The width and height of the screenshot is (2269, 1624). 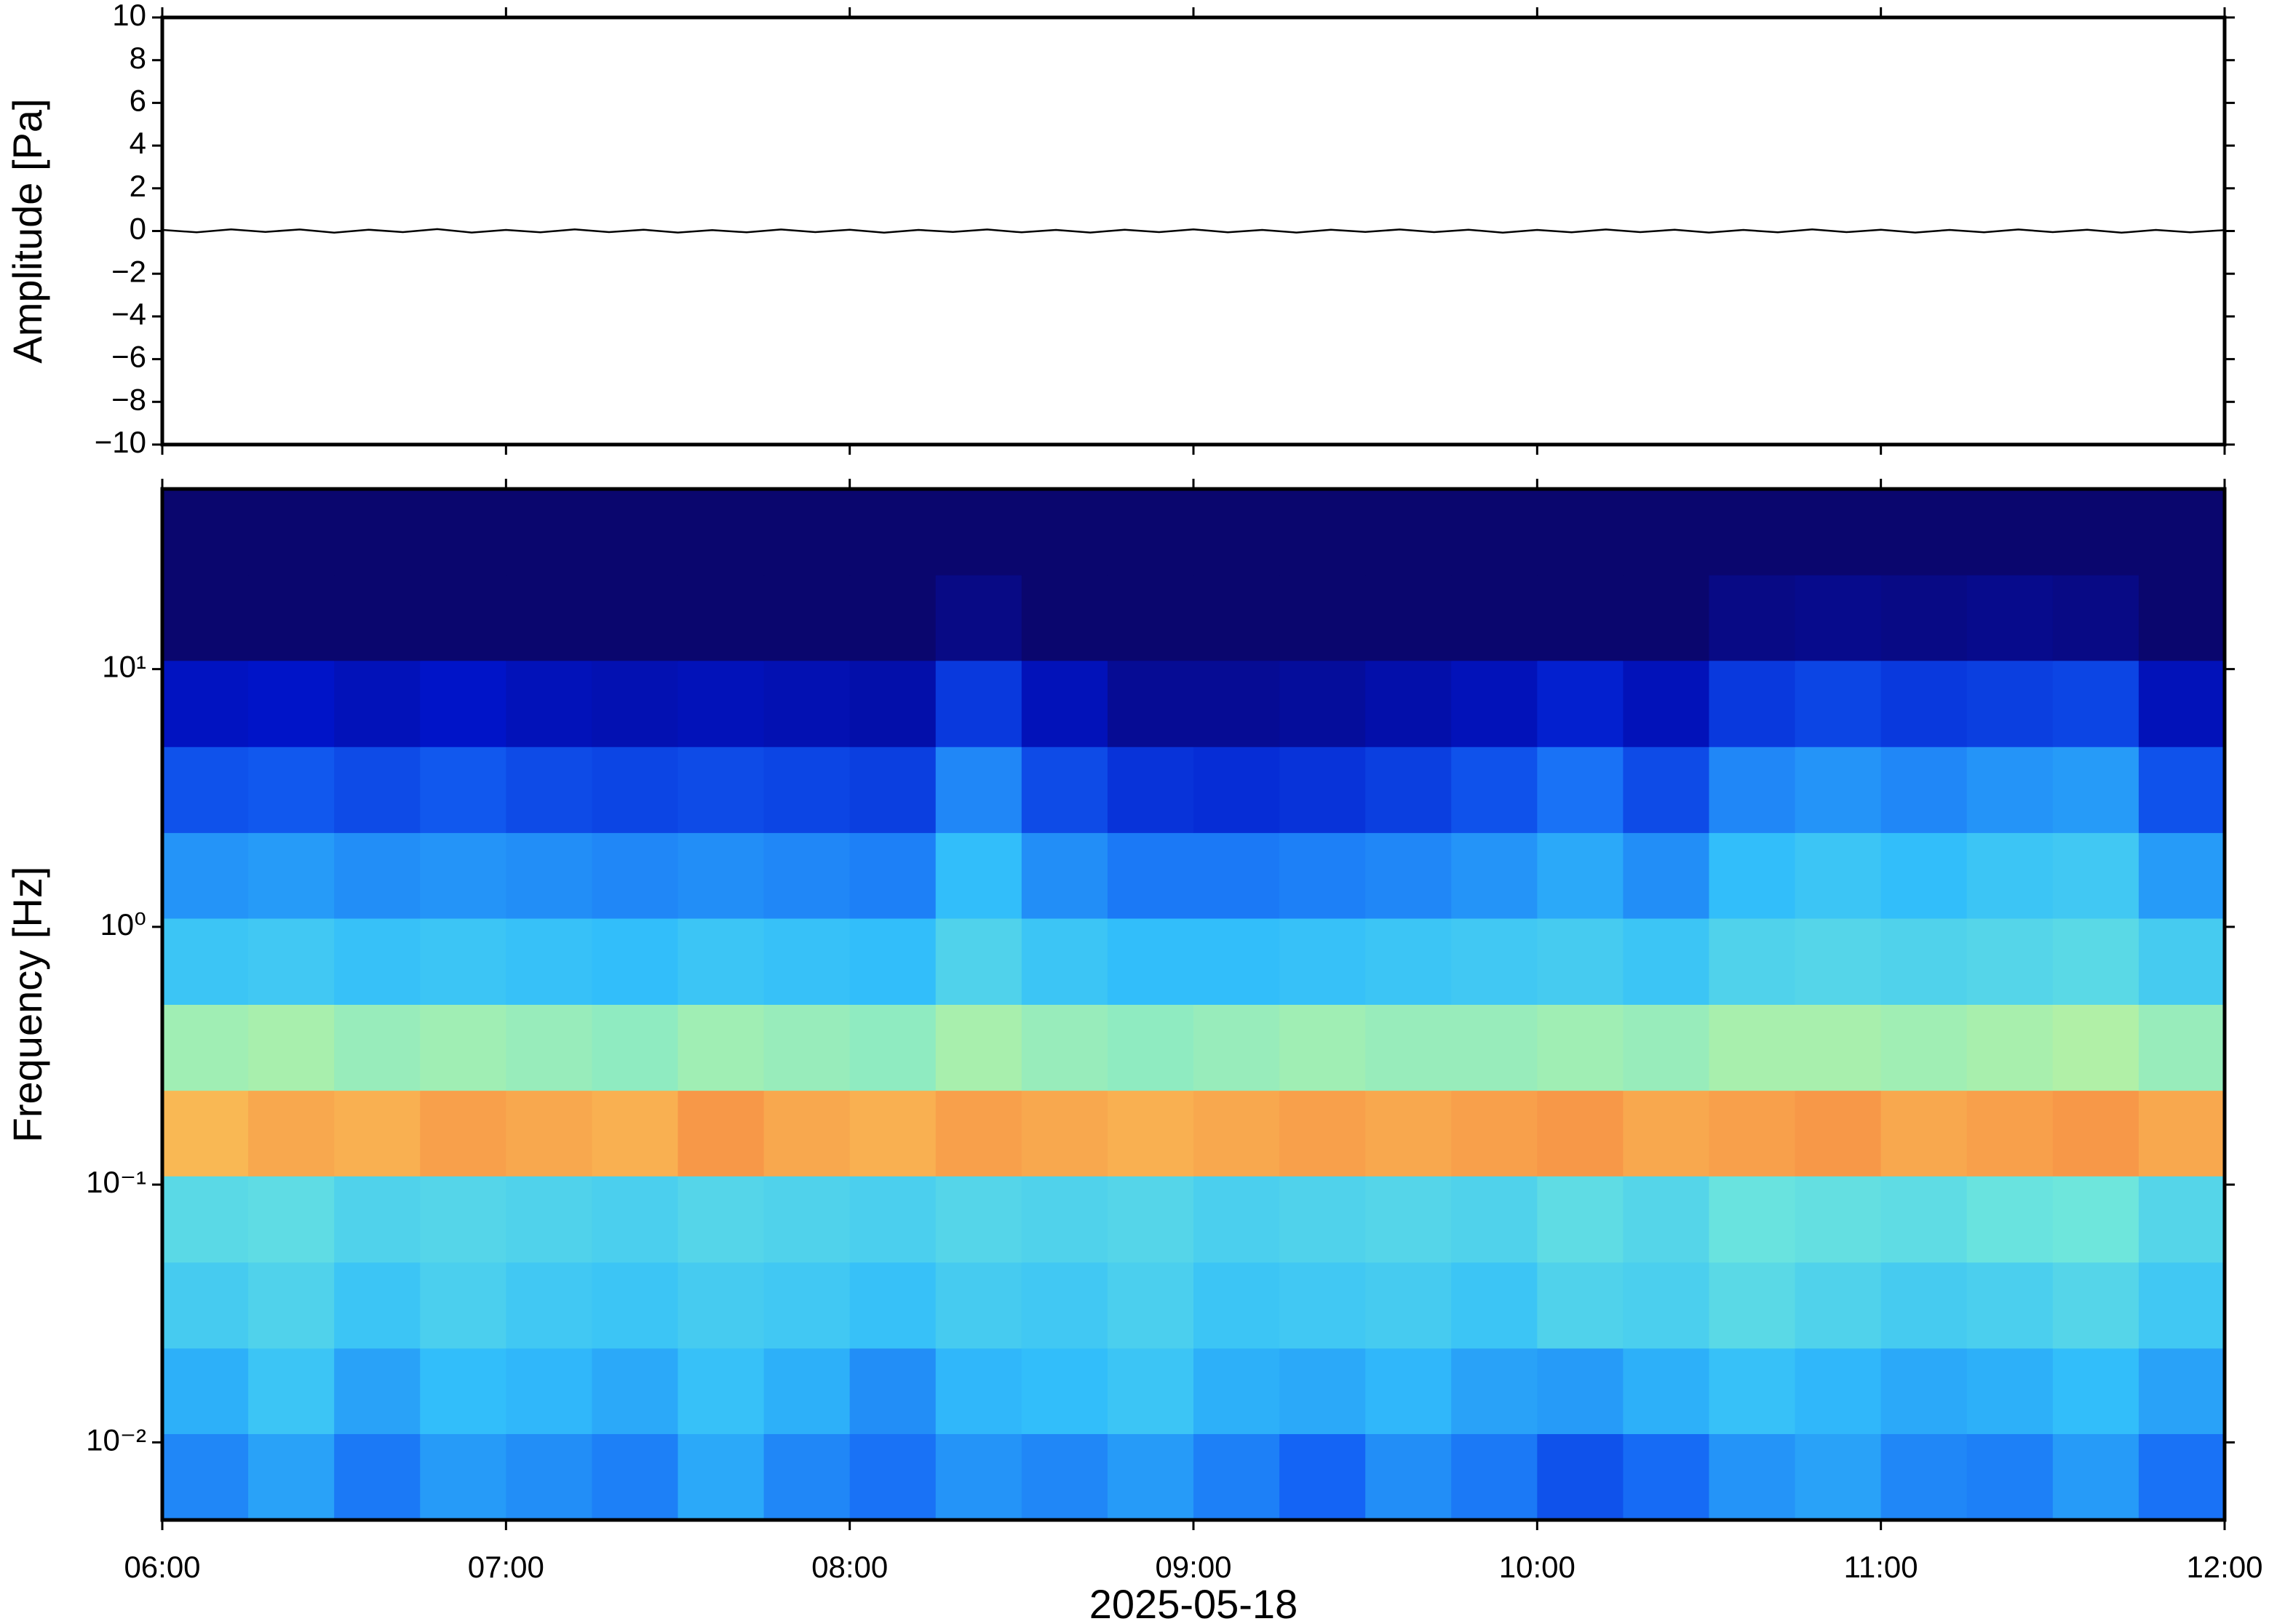 I want to click on y-tick-label: 10⁰, so click(x=123, y=924).